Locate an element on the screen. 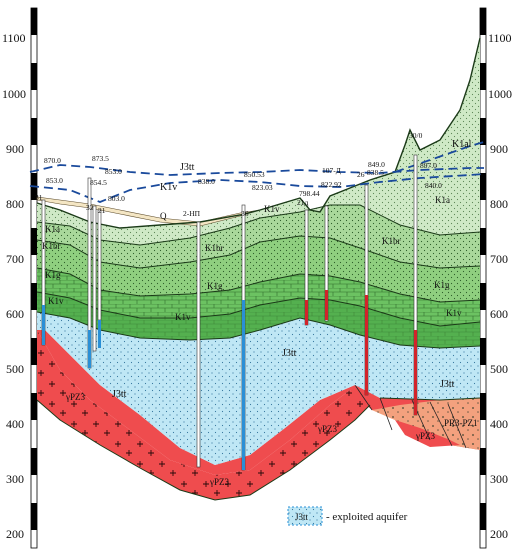 The height and width of the screenshot is (550, 516). left-tick-label: 1100 is located at coordinates (14, 38).